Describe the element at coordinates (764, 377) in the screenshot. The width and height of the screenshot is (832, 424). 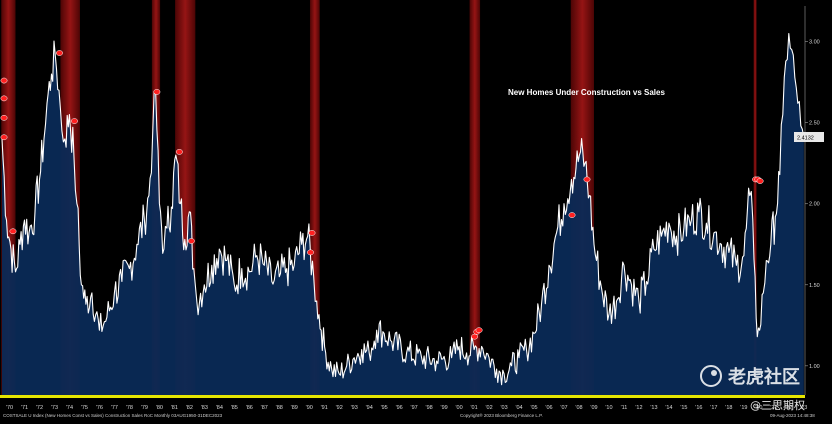
I see `watermark-main: 老虎社区` at that location.